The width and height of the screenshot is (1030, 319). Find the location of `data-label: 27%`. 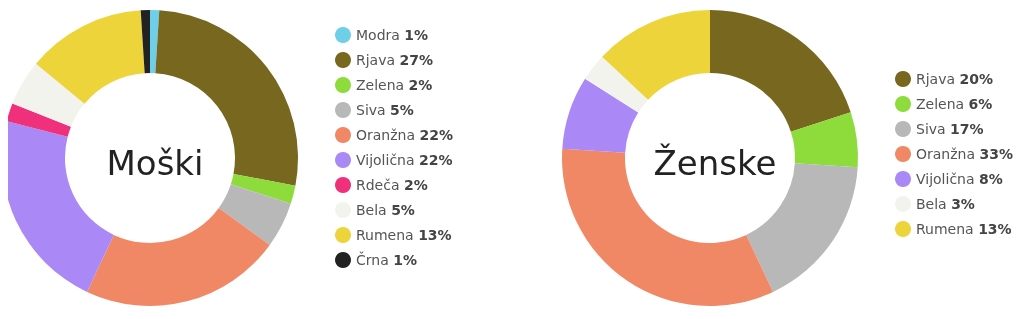

data-label: 27% is located at coordinates (416, 60).